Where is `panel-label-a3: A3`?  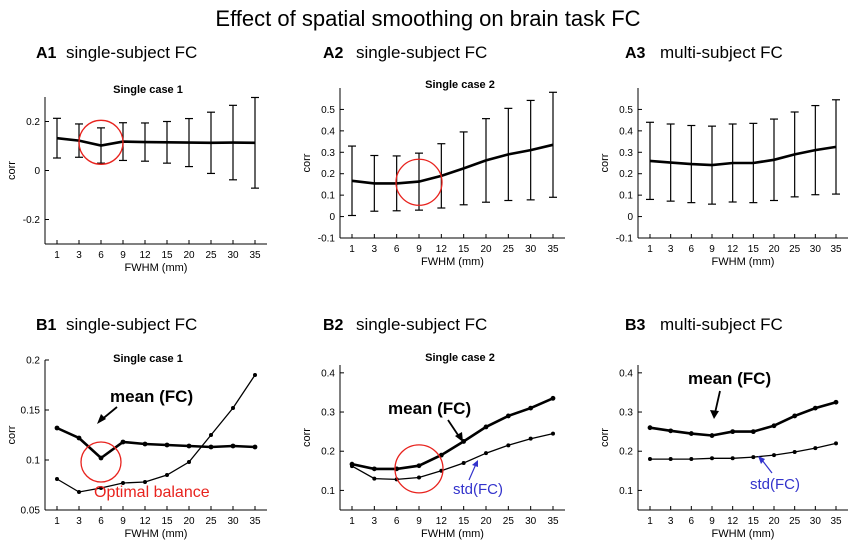 panel-label-a3: A3 is located at coordinates (635, 53).